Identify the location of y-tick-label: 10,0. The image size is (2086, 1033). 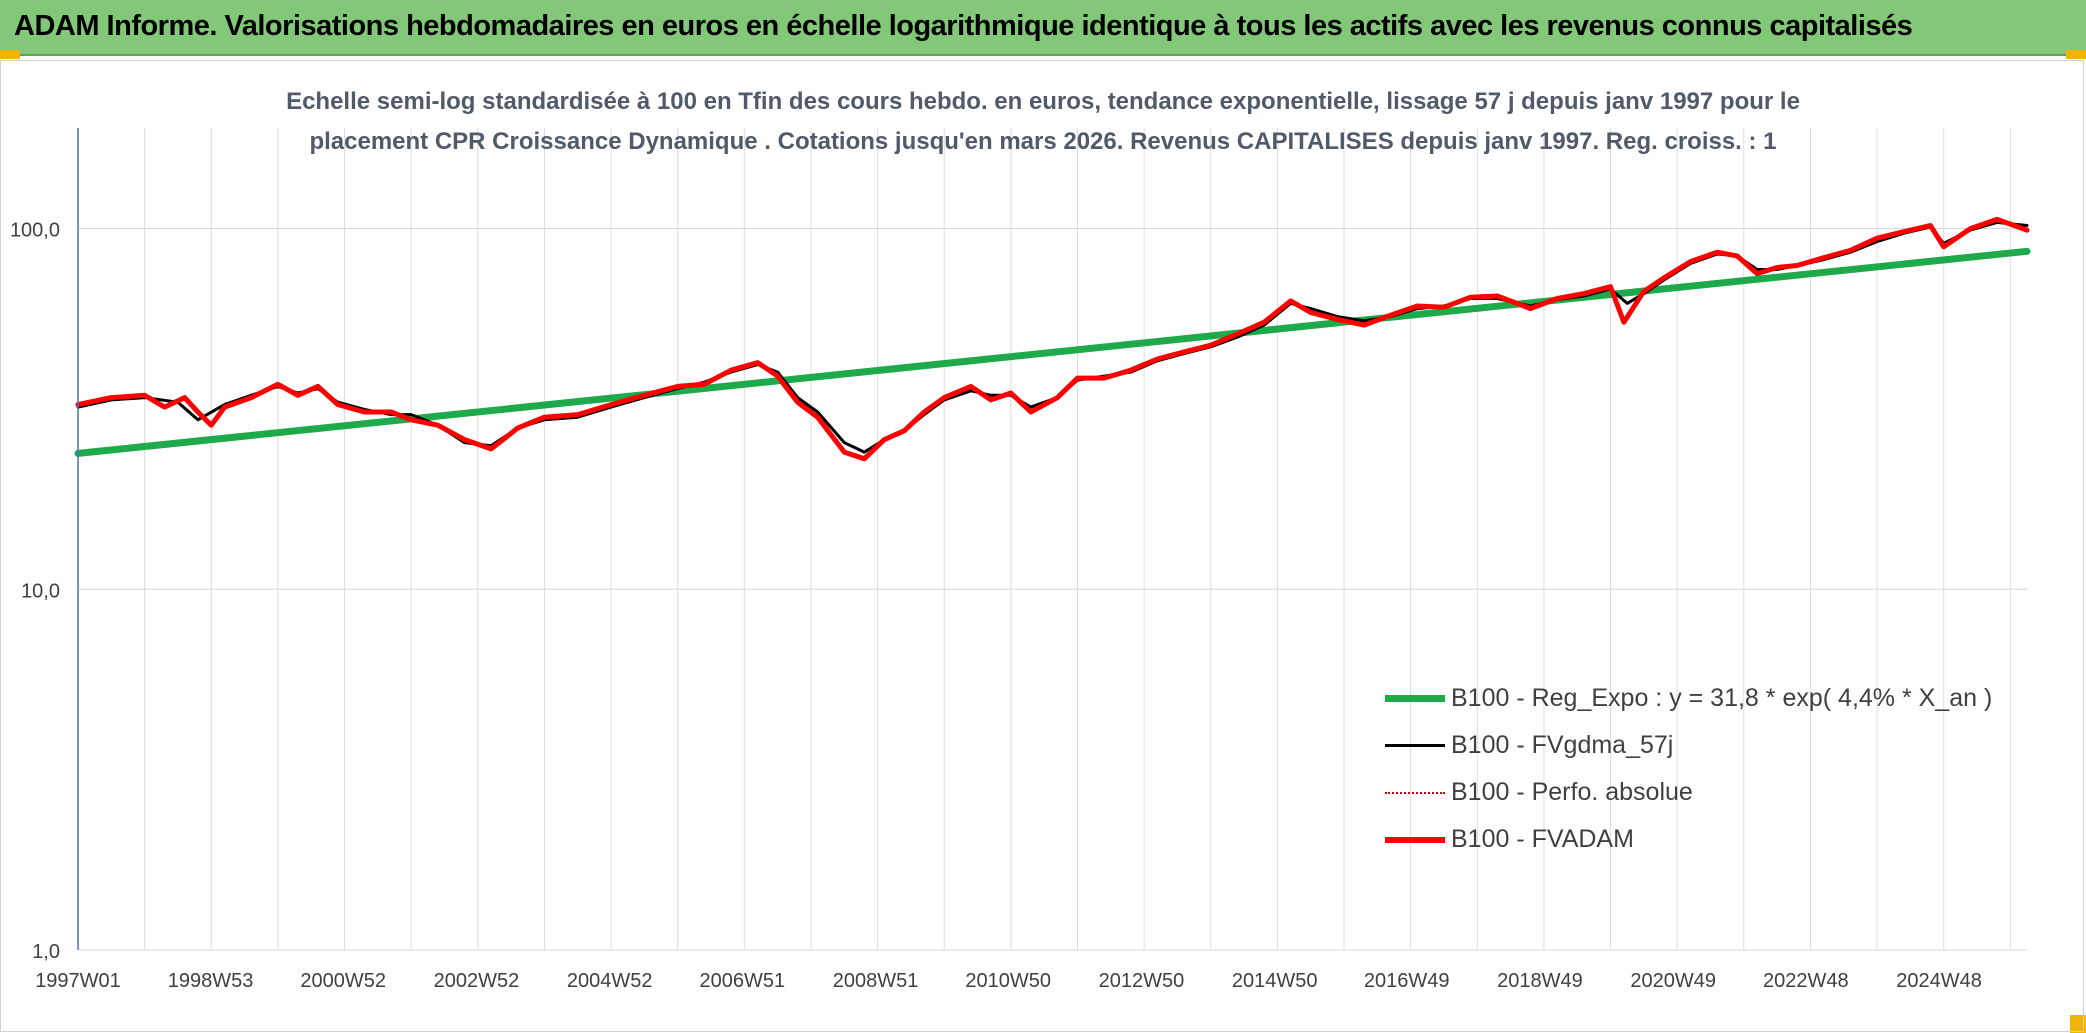
(40, 591).